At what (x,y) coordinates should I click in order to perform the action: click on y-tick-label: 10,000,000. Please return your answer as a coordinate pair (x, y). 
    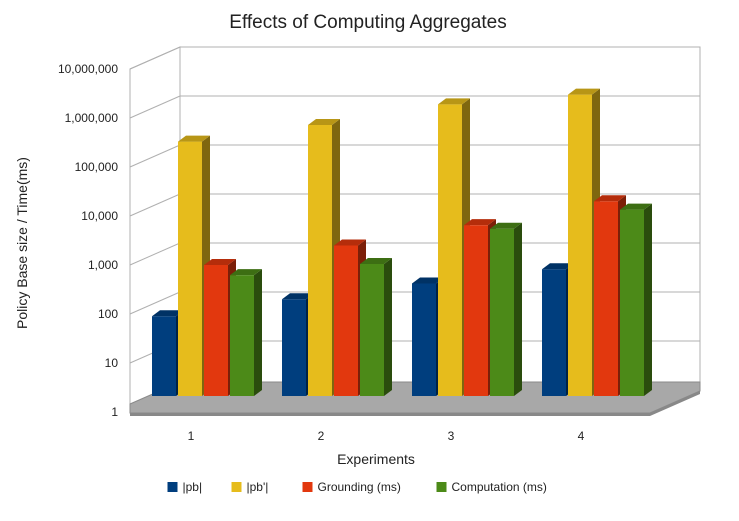
    Looking at the image, I should click on (88, 69).